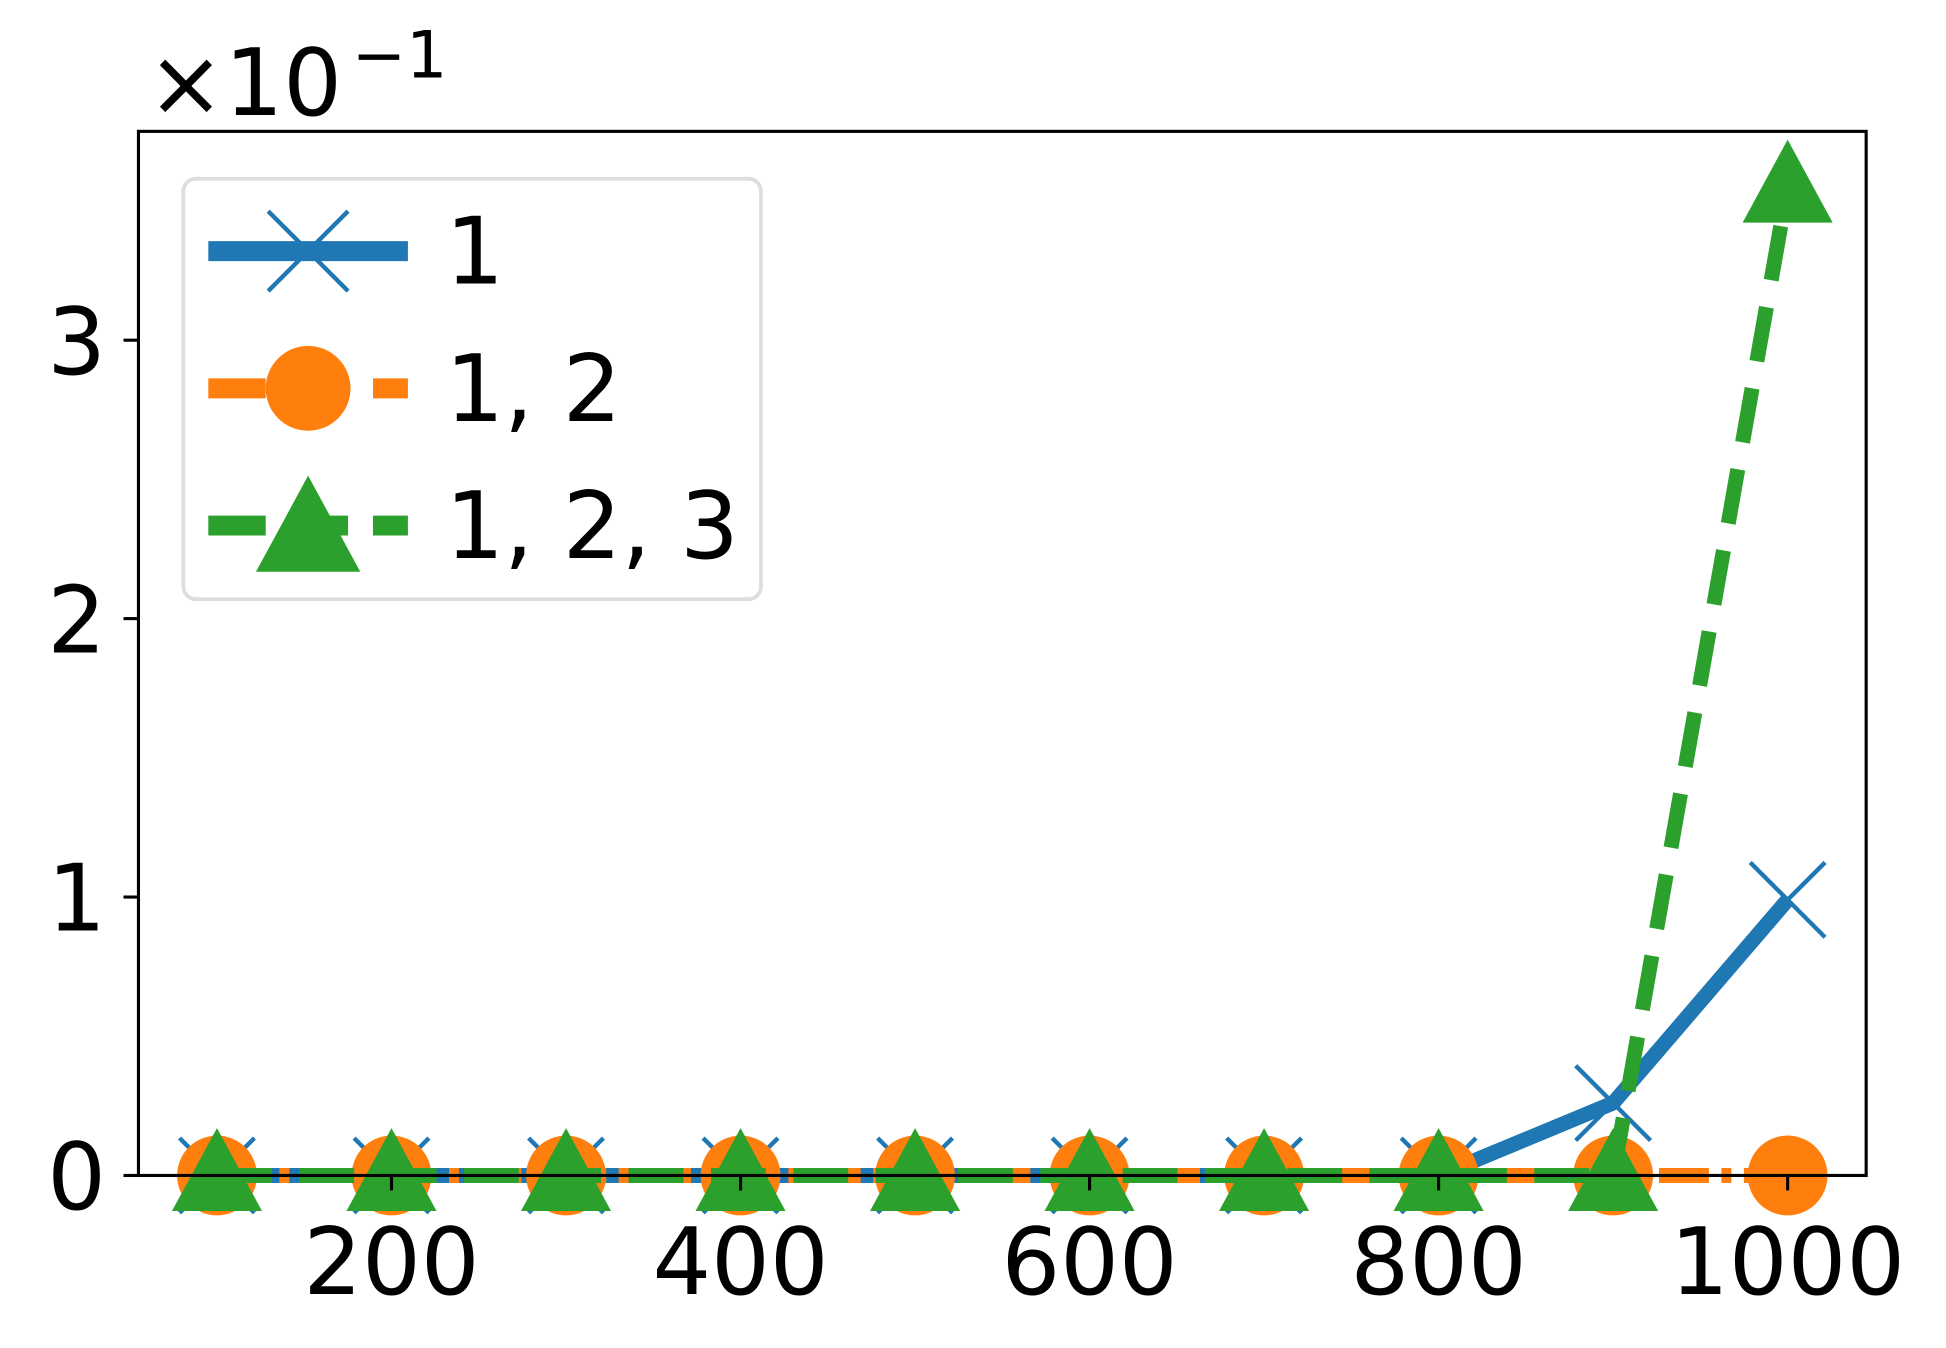 This screenshot has width=1946, height=1348. What do you see at coordinates (533, 389) in the screenshot?
I see `legend-label: 1, 2` at bounding box center [533, 389].